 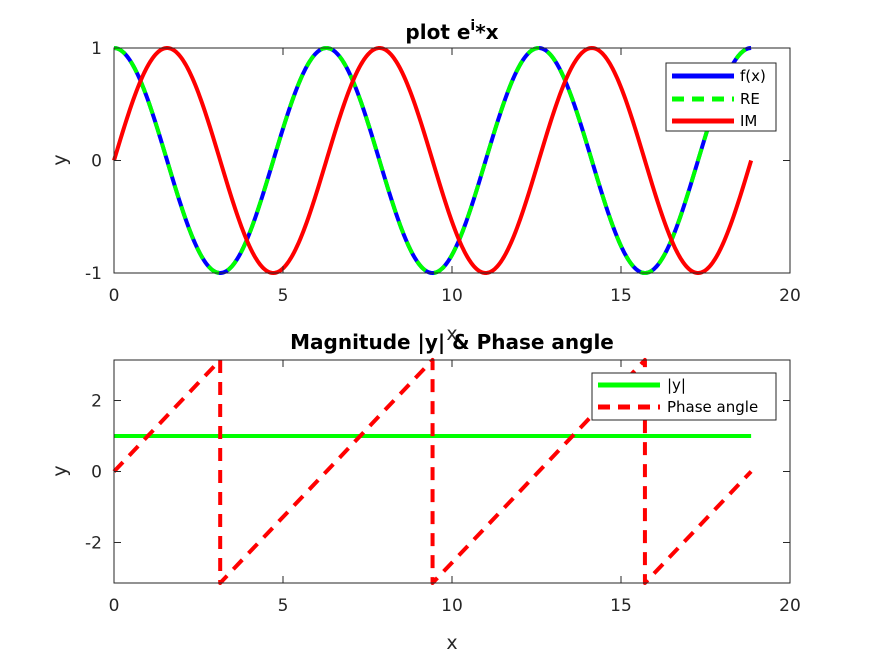 I want to click on legend-label-re: RE, so click(x=750, y=99).